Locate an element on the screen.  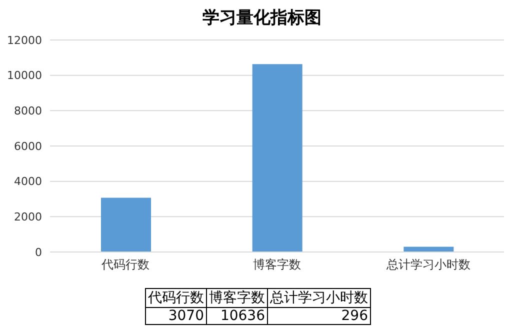
y-tick-label: 2000 is located at coordinates (28, 217).